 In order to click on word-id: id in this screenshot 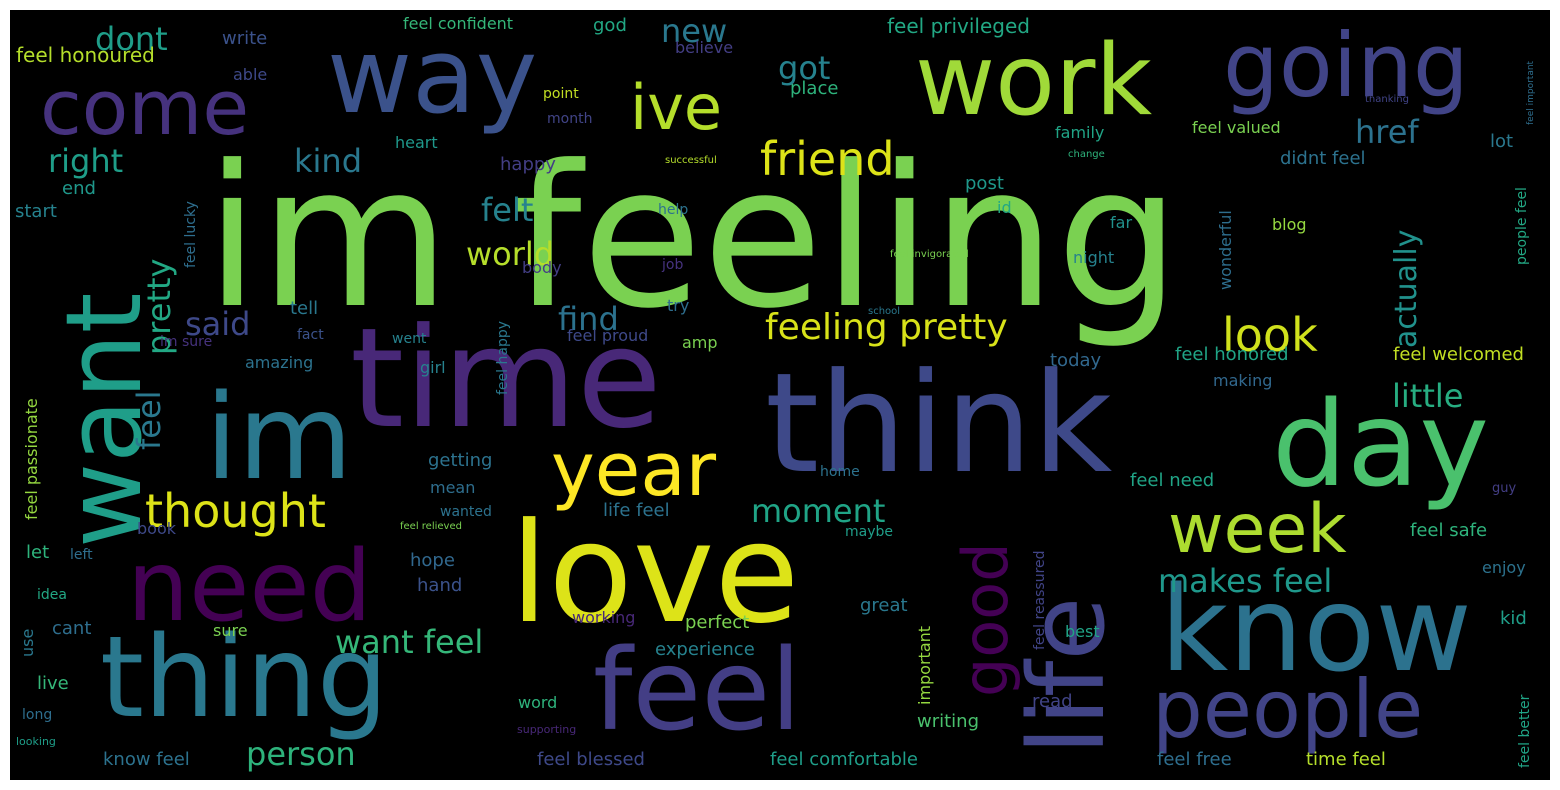, I will do `click(1004, 207)`.